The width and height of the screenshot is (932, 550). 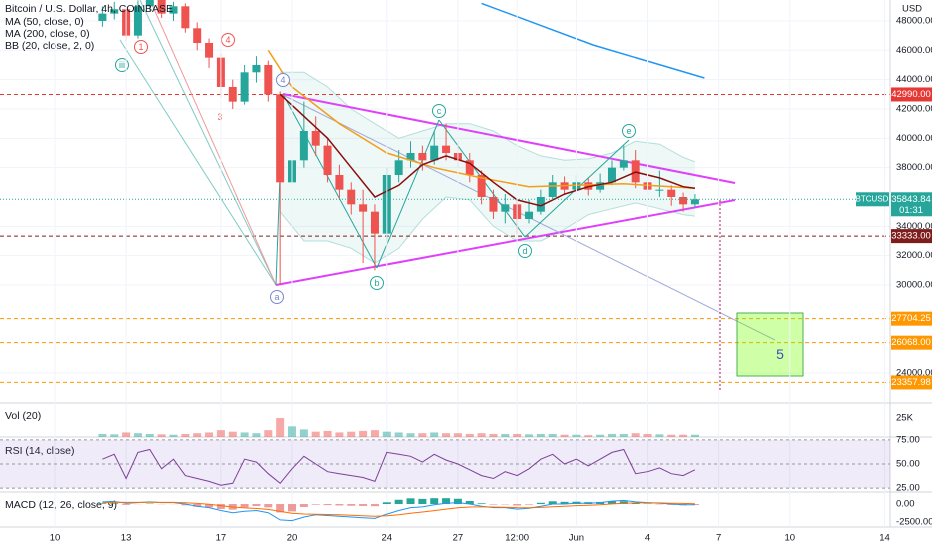 I want to click on legend-entry: BB (20, close, 2, 0), so click(x=49, y=46).